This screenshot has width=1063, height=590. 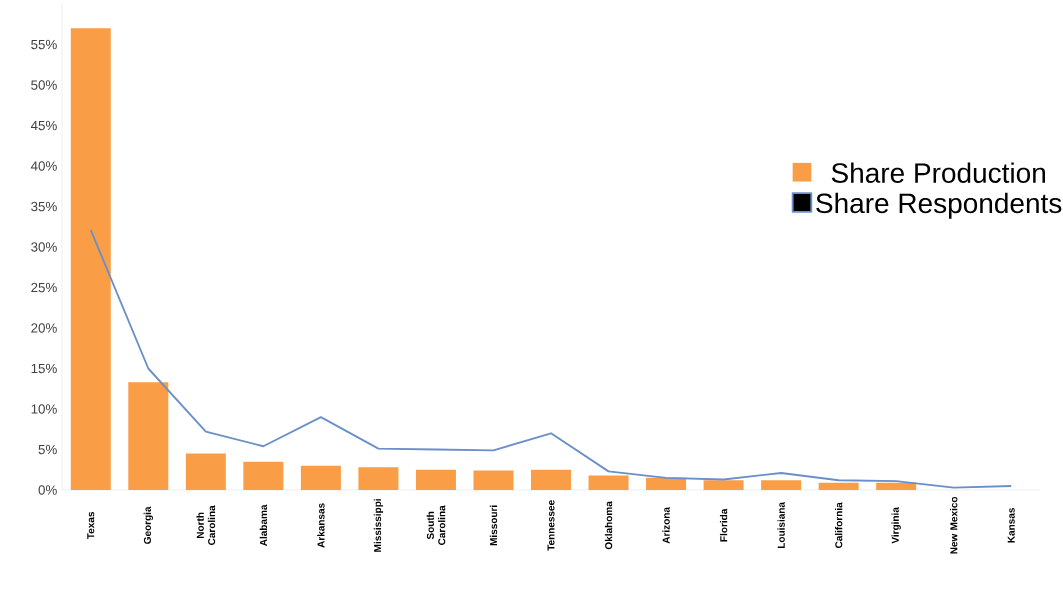 I want to click on legend-label: Share Respondents, so click(x=939, y=205).